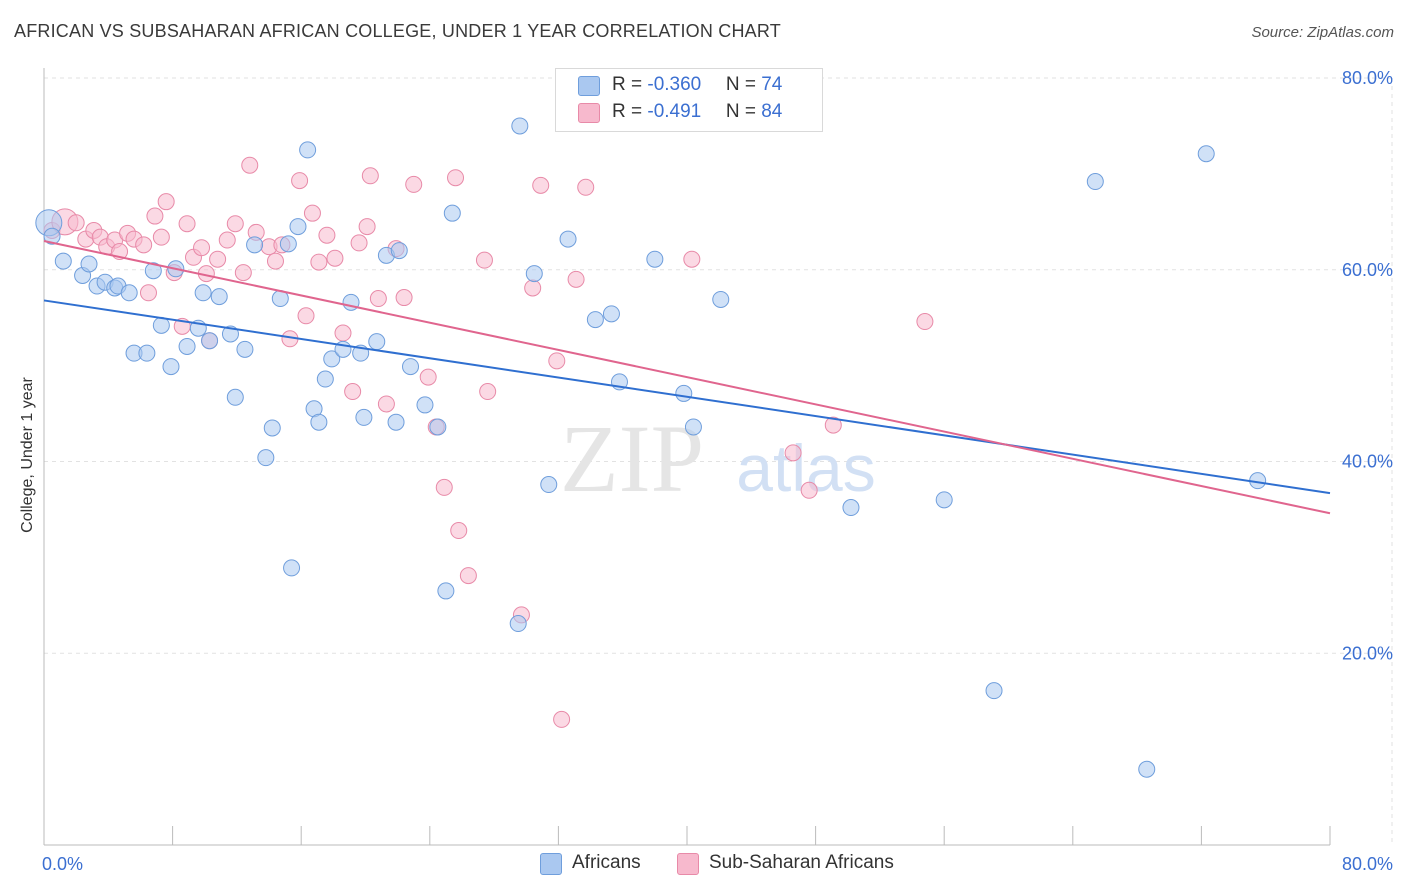 The image size is (1406, 892). What do you see at coordinates (688, 864) in the screenshot?
I see `bottom-legend-swatch-subsaharan` at bounding box center [688, 864].